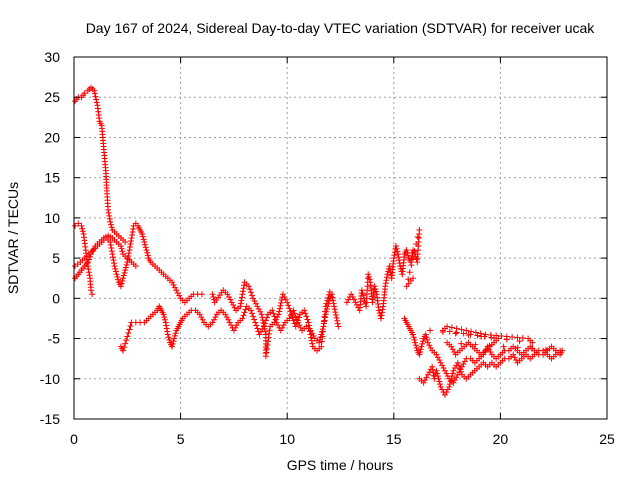 The width and height of the screenshot is (640, 480). Describe the element at coordinates (52, 218) in the screenshot. I see `y-tick-label: 10` at that location.